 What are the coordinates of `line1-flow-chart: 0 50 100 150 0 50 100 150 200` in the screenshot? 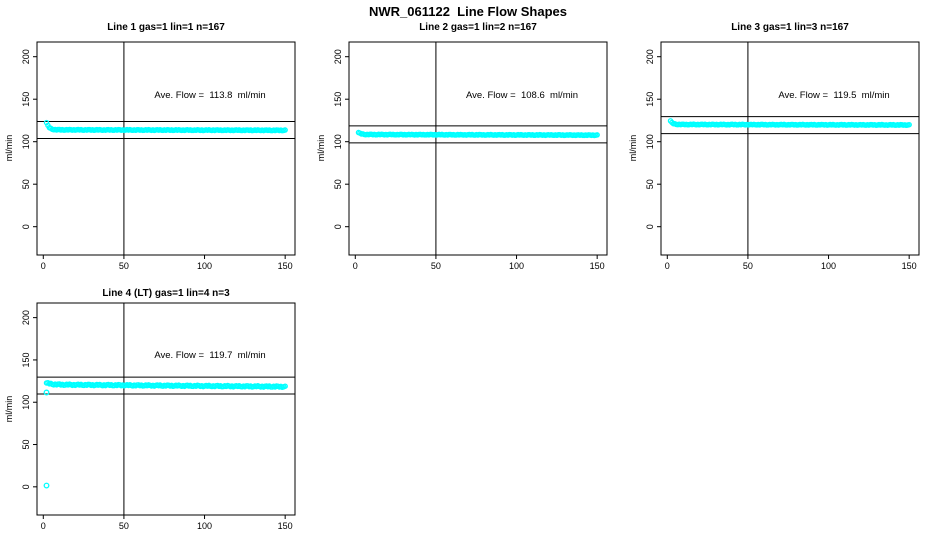 It's located at (158, 155).